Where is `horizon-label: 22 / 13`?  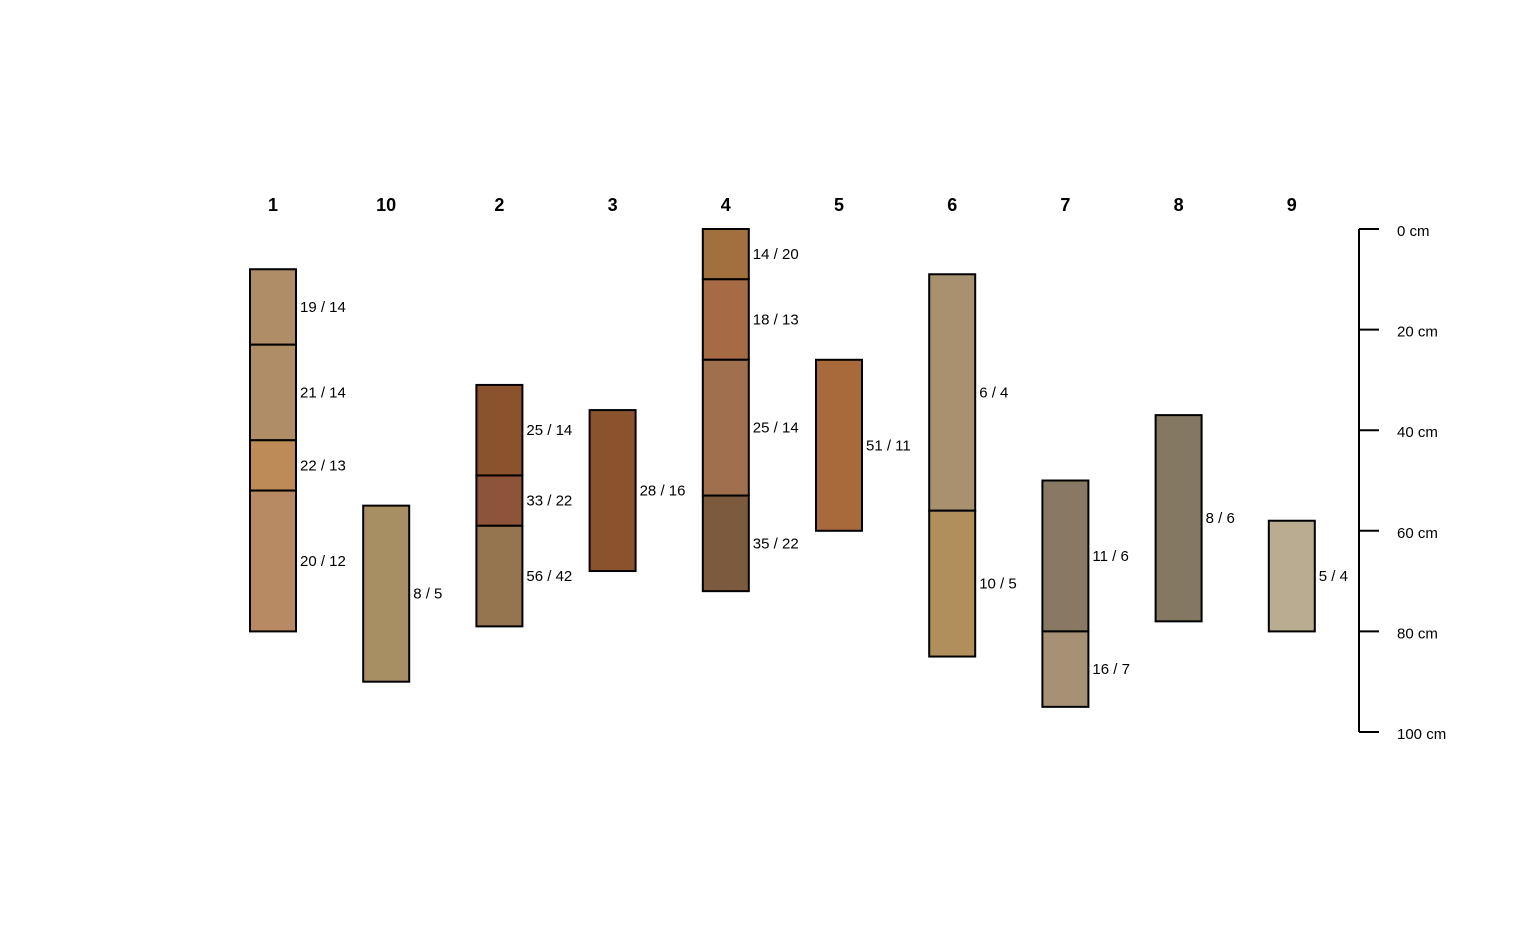 horizon-label: 22 / 13 is located at coordinates (323, 465).